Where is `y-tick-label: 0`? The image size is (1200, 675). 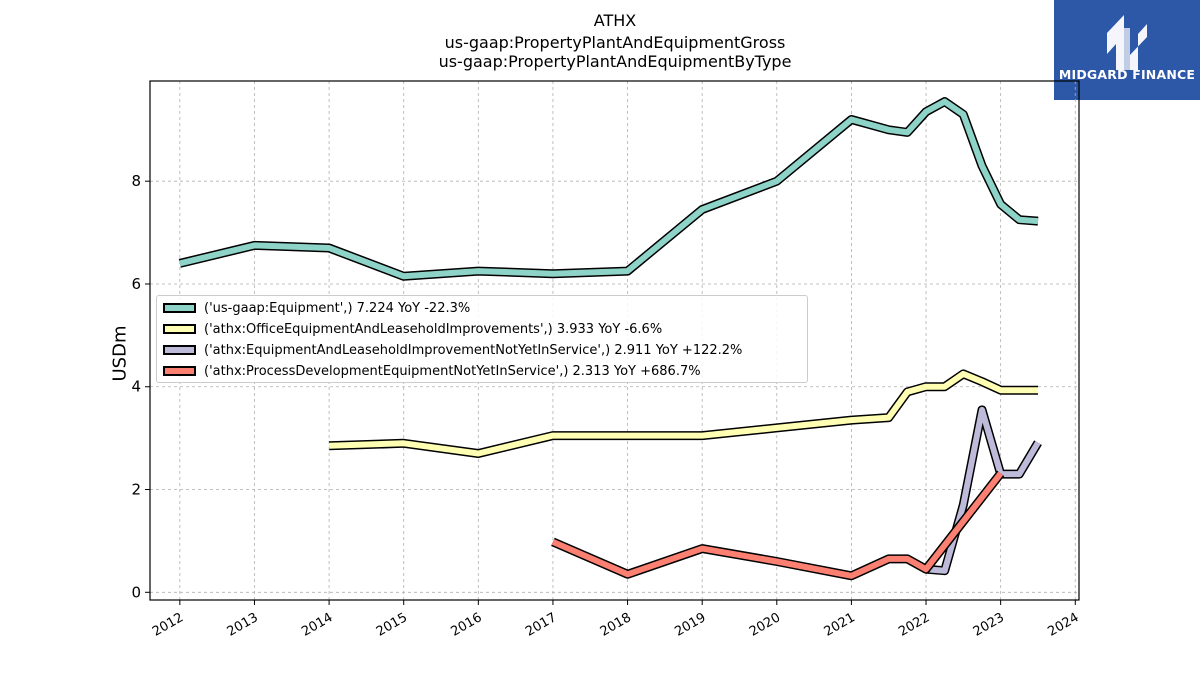 y-tick-label: 0 is located at coordinates (136, 592).